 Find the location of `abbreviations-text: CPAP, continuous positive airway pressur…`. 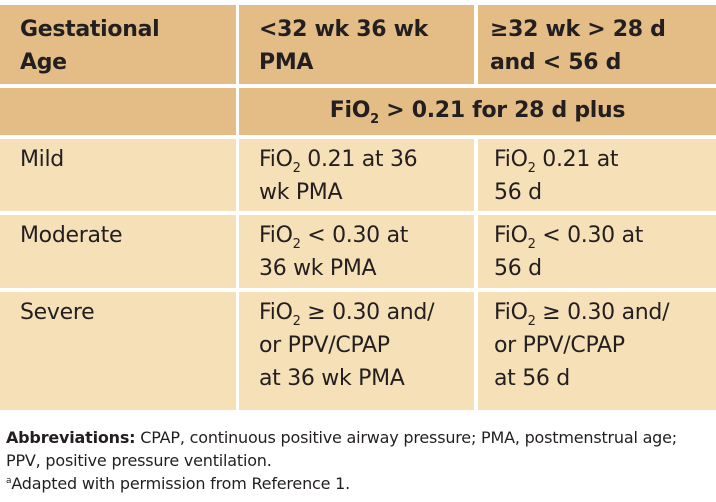

abbreviations-text: CPAP, continuous positive airway pressur… is located at coordinates (341, 449).